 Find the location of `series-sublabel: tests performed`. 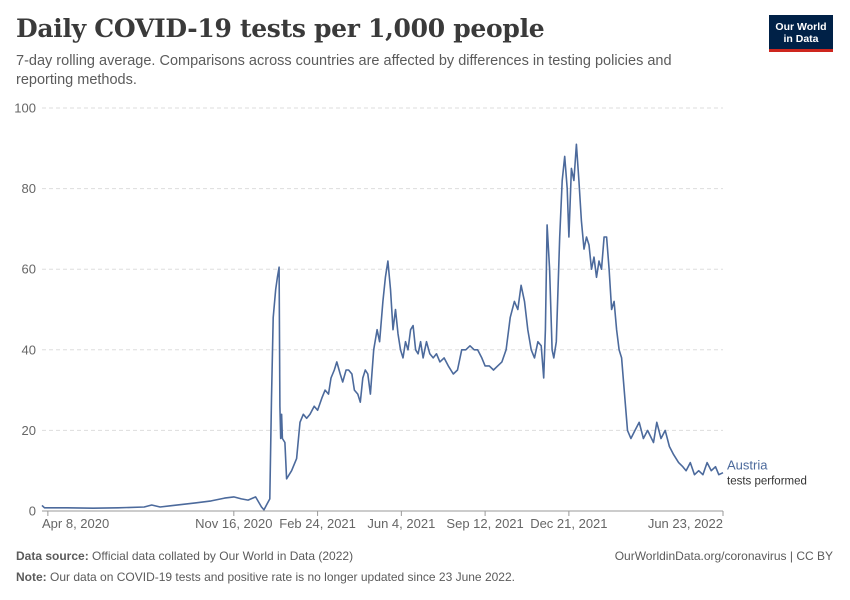

series-sublabel: tests performed is located at coordinates (767, 482).